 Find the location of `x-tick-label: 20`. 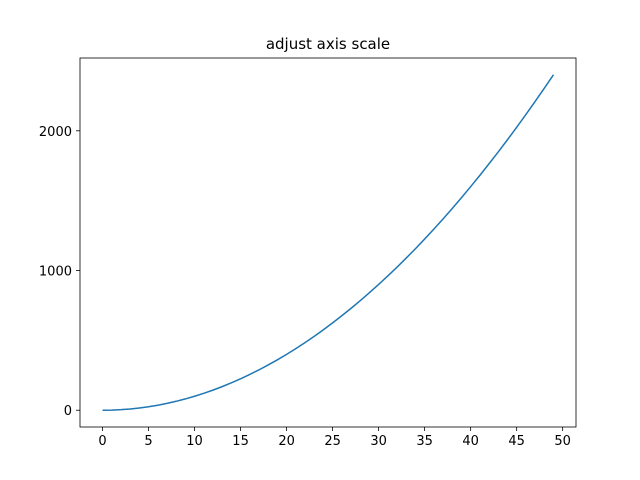

x-tick-label: 20 is located at coordinates (286, 441).